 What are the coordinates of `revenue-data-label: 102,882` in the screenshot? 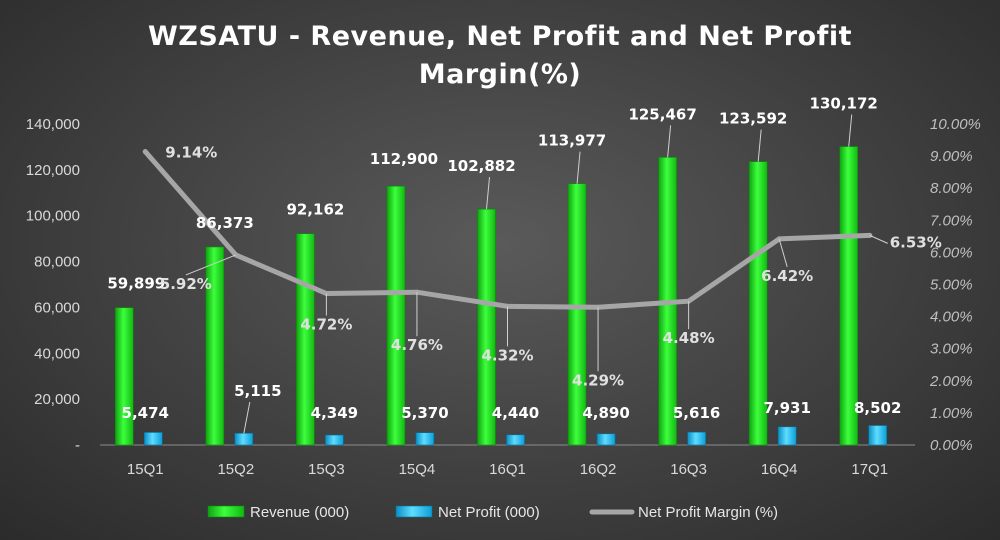 It's located at (481, 166).